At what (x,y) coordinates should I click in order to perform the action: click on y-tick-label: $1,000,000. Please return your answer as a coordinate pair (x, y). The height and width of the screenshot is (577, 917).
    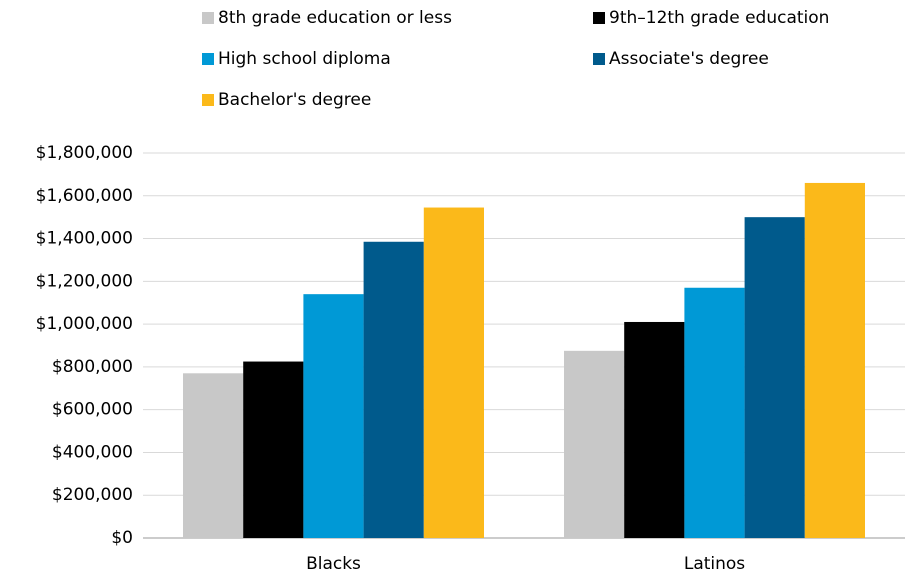
    Looking at the image, I should click on (84, 324).